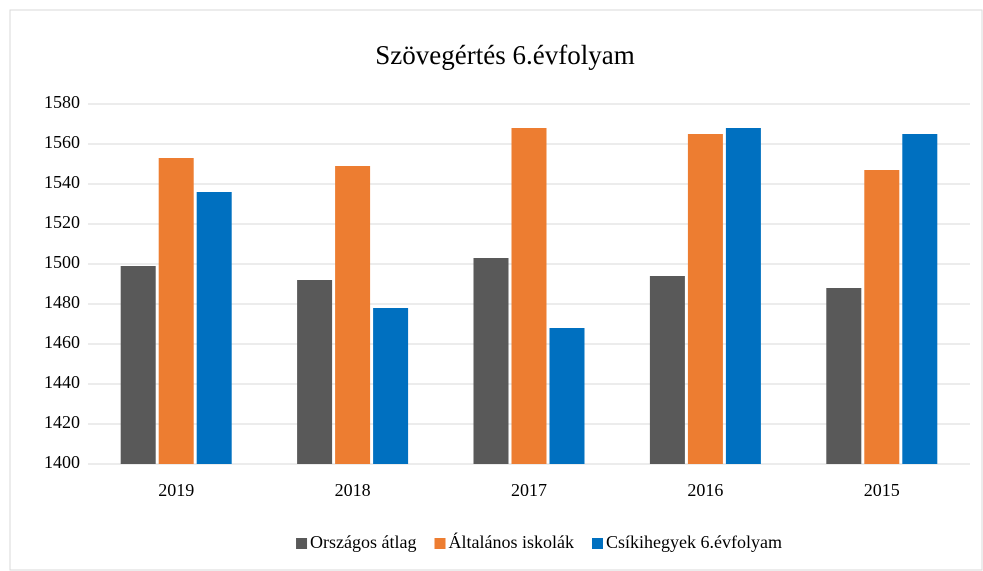 Image resolution: width=983 pixels, height=571 pixels. Describe the element at coordinates (62, 342) in the screenshot. I see `y-tick-label: 1460` at that location.